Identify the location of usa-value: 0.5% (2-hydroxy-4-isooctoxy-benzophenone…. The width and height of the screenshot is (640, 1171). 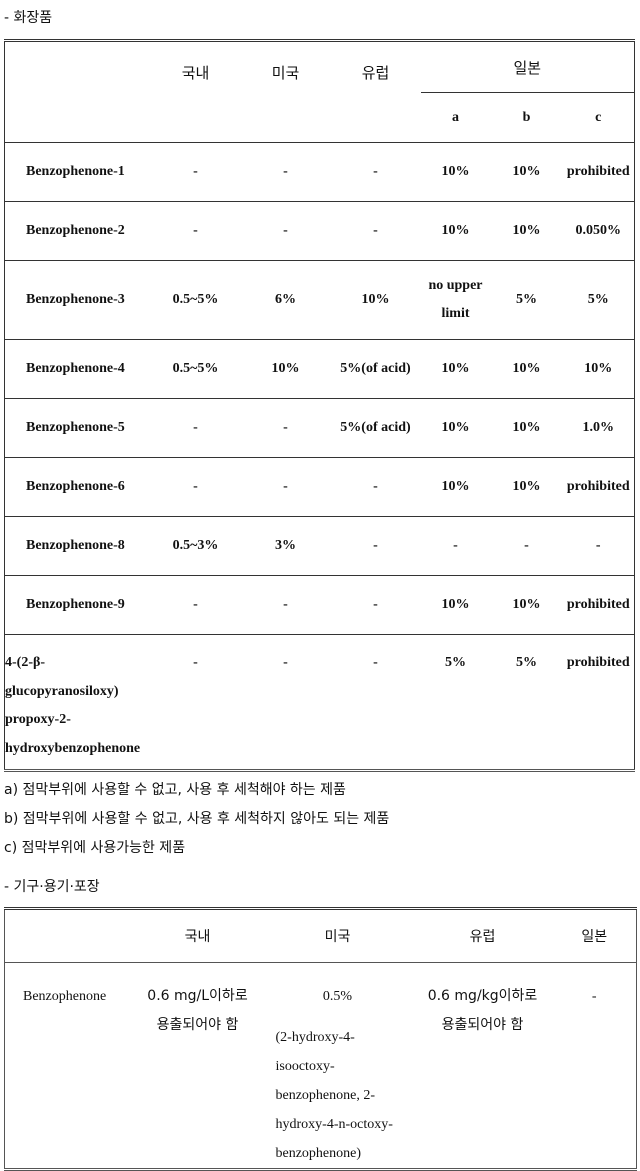
(338, 1066).